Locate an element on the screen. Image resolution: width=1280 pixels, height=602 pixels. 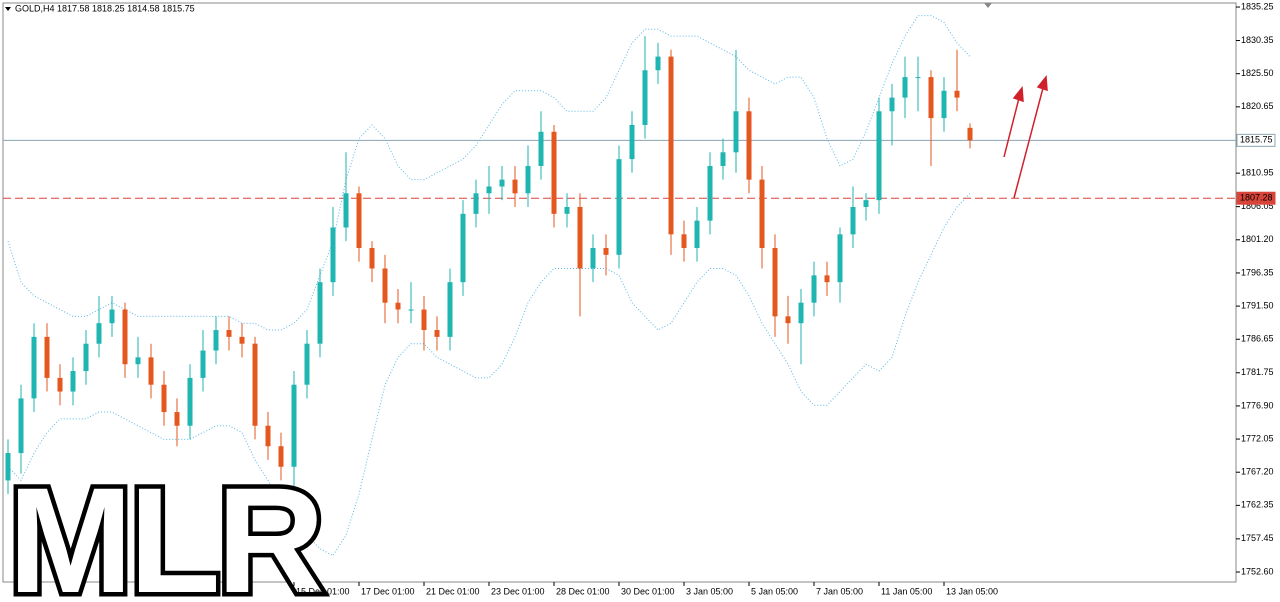
y-tick-label: 1752.60 is located at coordinates (1257, 571).